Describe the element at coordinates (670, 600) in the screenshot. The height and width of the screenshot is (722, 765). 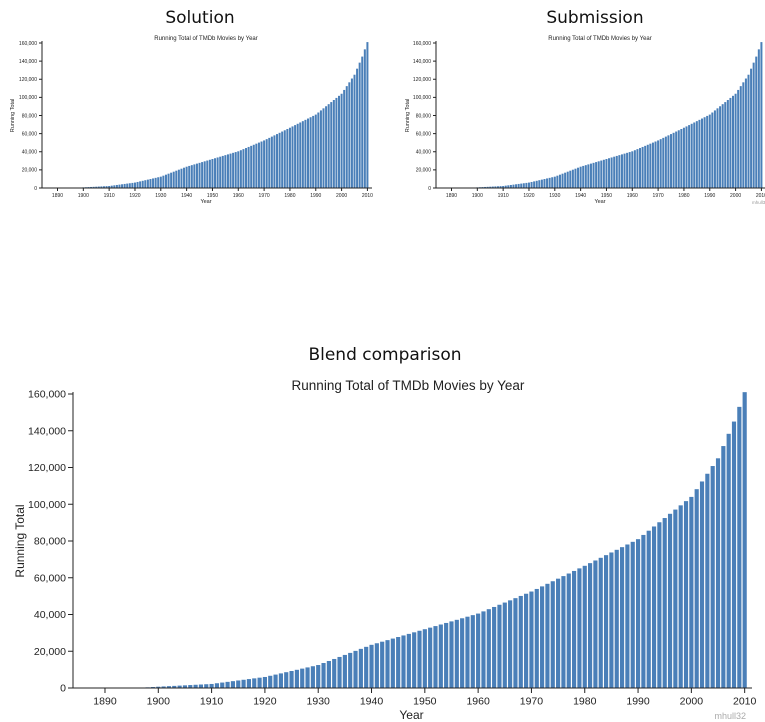
I see `bar-1996` at that location.